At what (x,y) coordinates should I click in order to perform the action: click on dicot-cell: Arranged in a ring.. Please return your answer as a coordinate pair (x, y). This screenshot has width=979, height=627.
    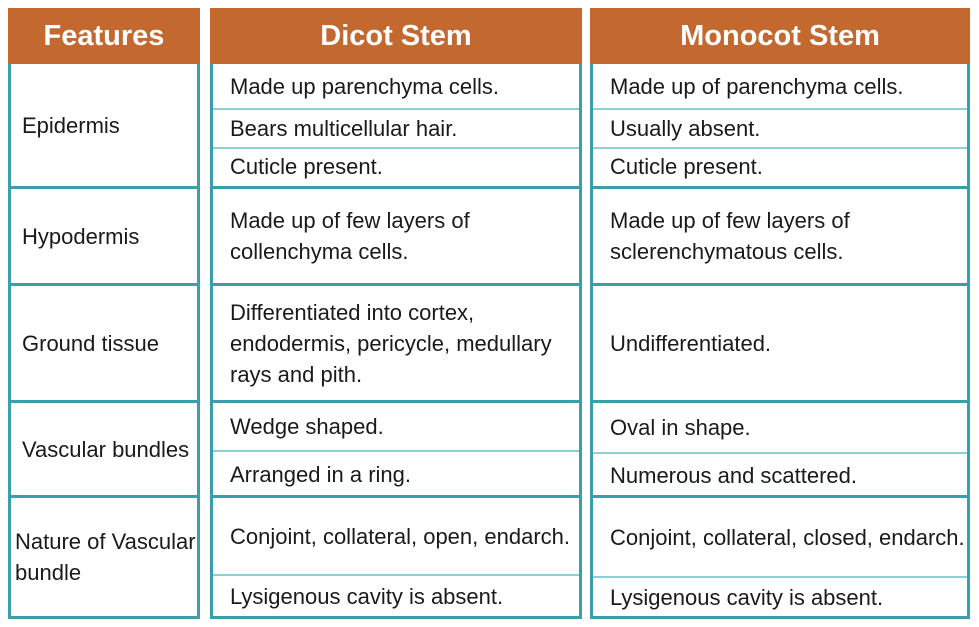
    Looking at the image, I should click on (396, 473).